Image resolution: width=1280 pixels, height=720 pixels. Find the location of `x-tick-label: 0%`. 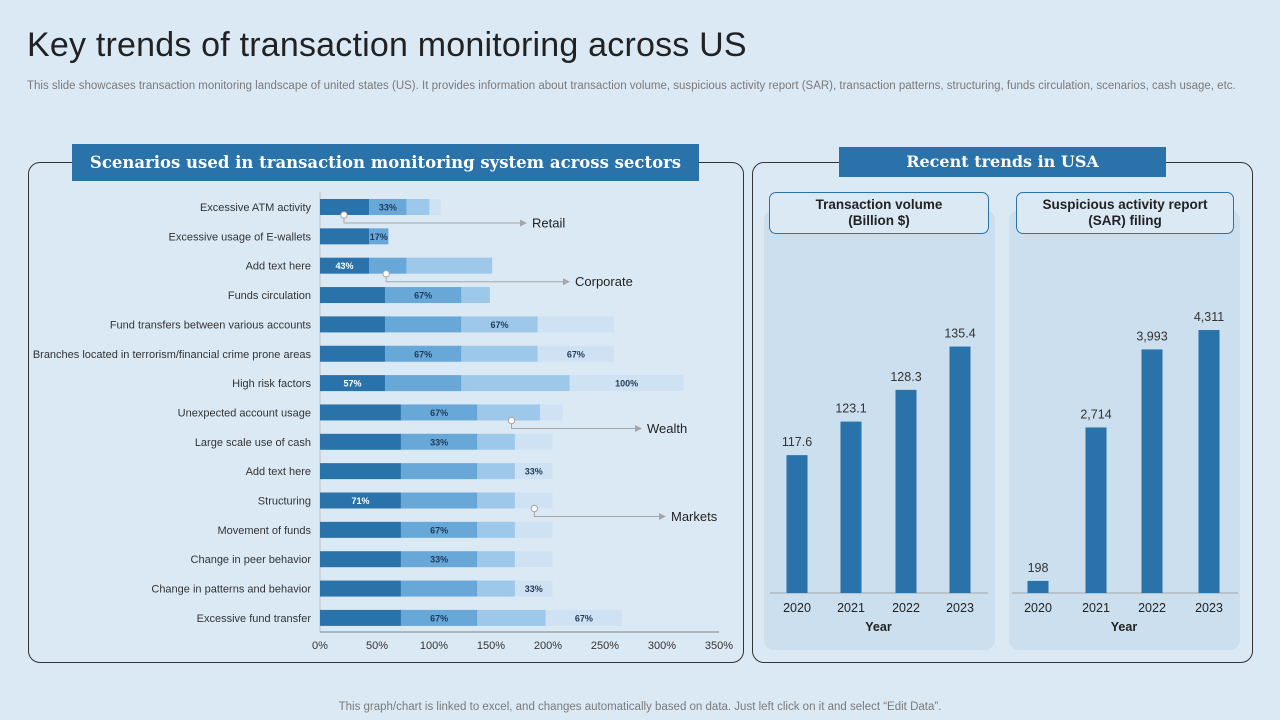

x-tick-label: 0% is located at coordinates (320, 646).